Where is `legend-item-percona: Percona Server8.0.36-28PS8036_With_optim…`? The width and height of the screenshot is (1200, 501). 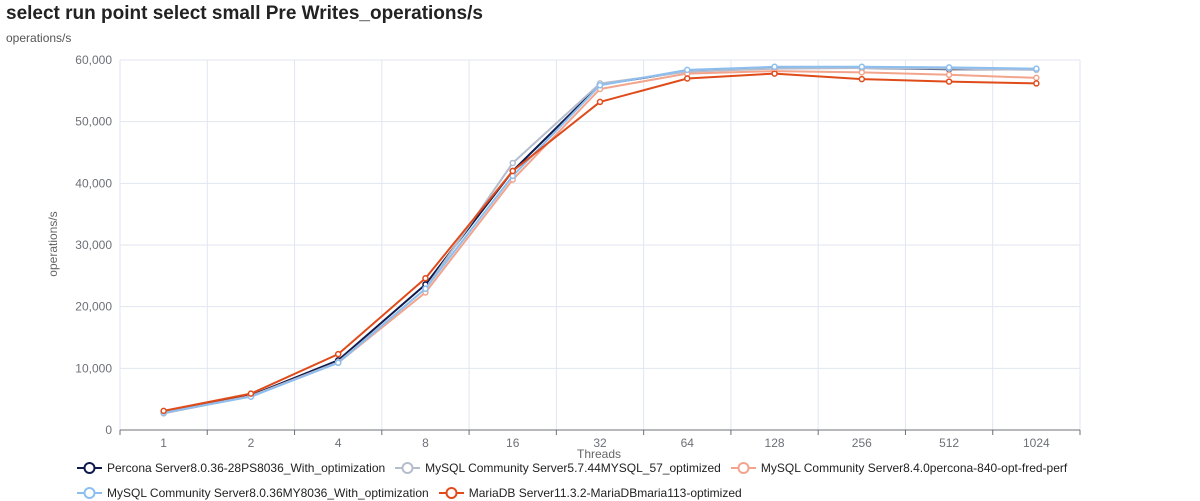 legend-item-percona: Percona Server8.0.36-28PS8036_With_optim… is located at coordinates (231, 468).